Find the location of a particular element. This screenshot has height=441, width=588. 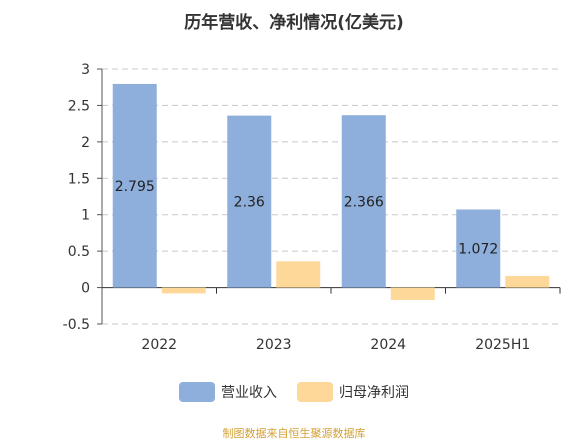

data-label-revenue: 2.366 is located at coordinates (364, 202).